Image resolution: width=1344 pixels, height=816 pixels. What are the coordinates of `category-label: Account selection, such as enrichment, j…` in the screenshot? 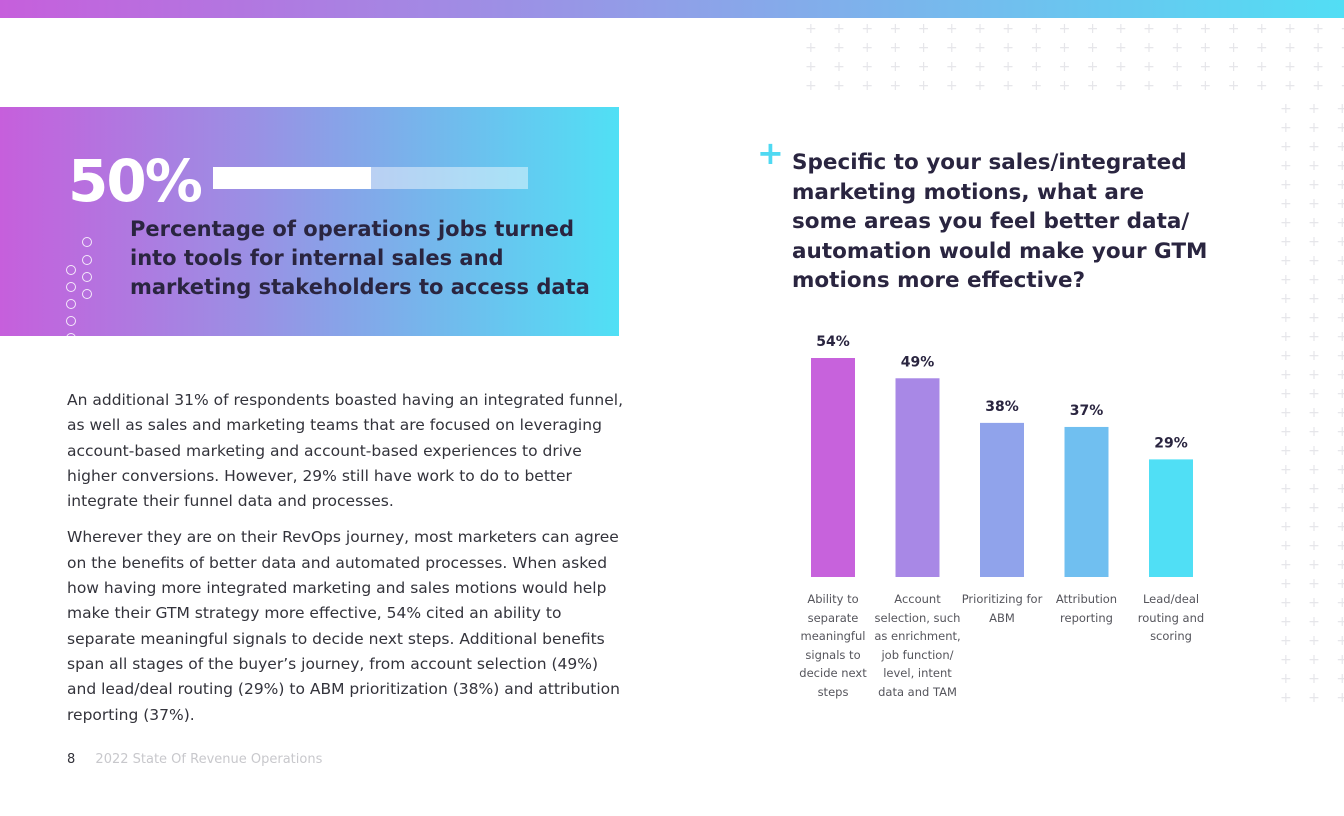 It's located at (917, 645).